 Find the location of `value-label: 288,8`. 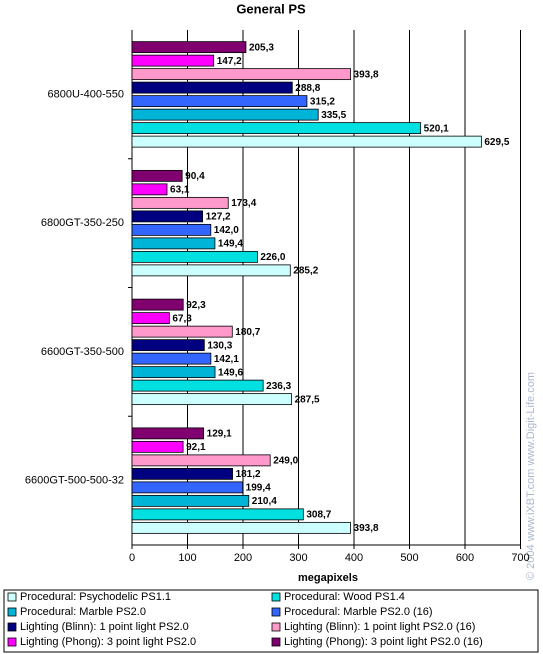

value-label: 288,8 is located at coordinates (307, 88).